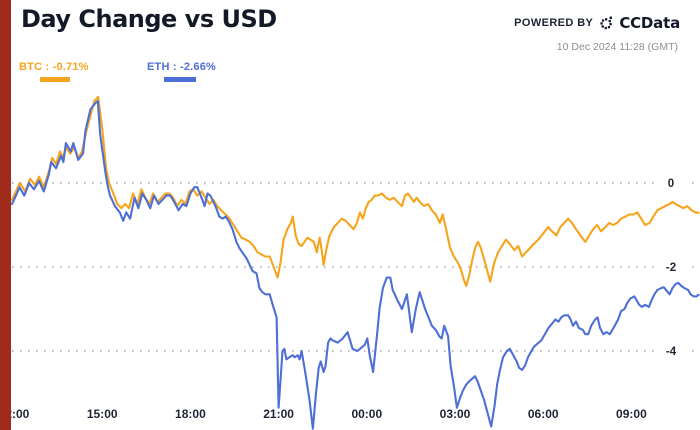 Image resolution: width=700 pixels, height=430 pixels. Describe the element at coordinates (54, 67) in the screenshot. I see `legend-btc-label: BTC : -0.71%` at that location.